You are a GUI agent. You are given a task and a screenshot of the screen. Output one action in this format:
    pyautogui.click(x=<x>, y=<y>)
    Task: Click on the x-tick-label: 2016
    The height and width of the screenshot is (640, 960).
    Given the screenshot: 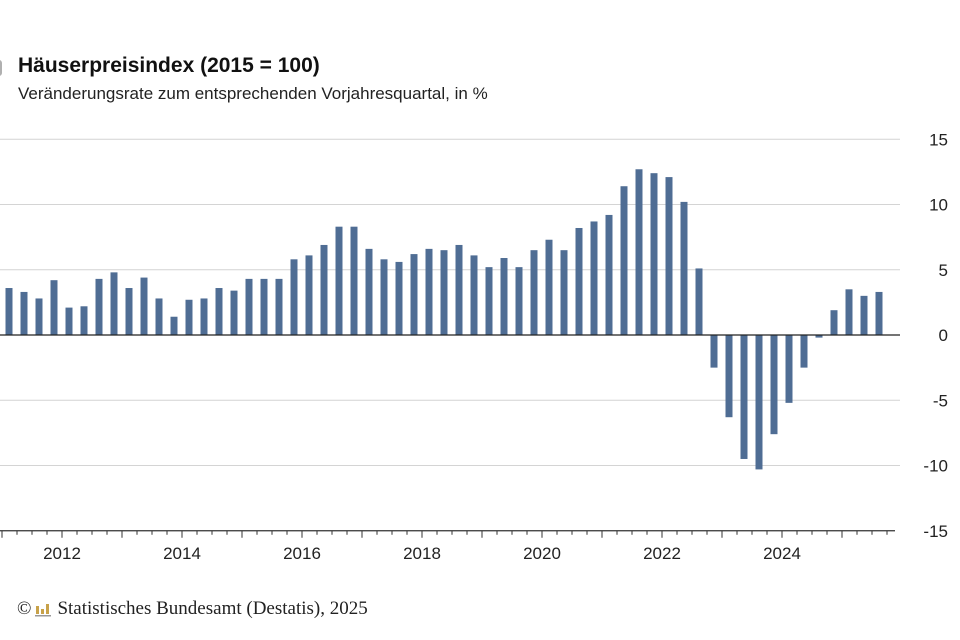 What is the action you would take?
    pyautogui.click(x=302, y=553)
    